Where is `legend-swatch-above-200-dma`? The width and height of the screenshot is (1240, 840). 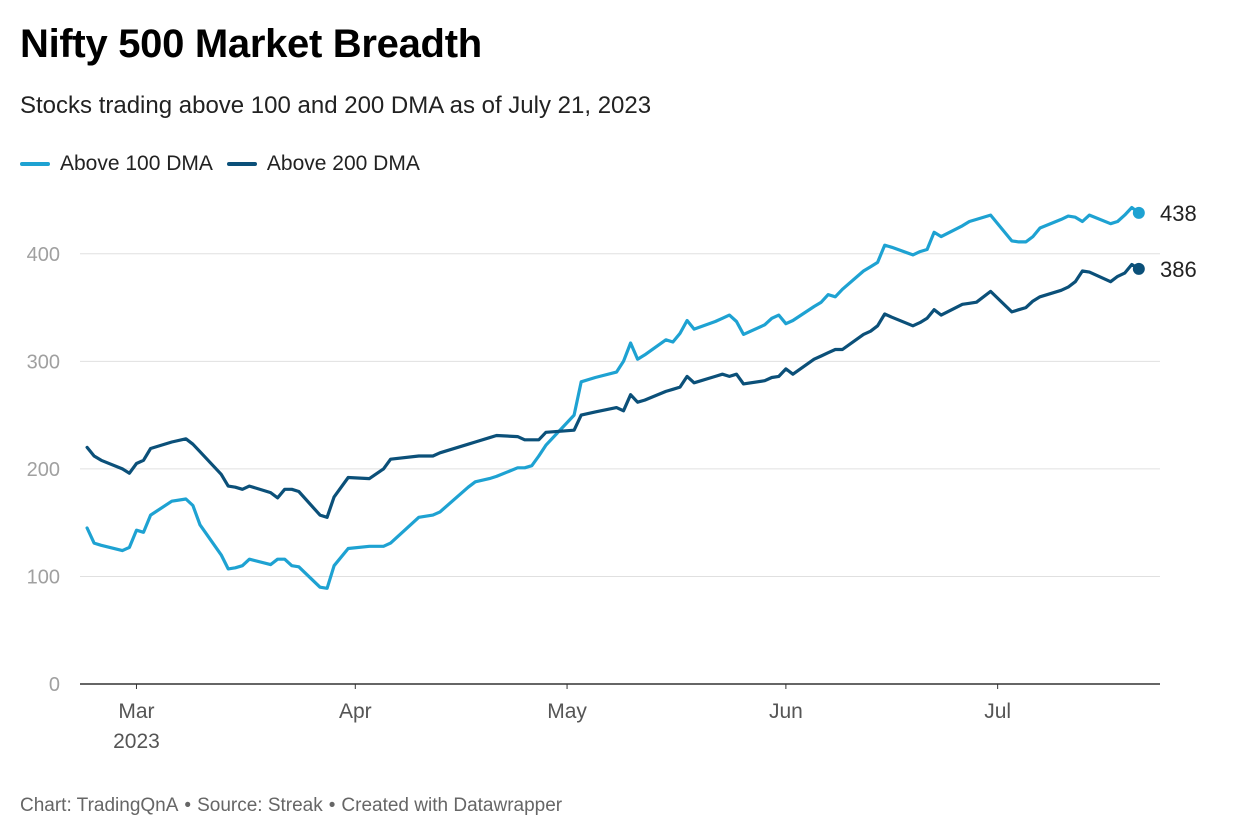 legend-swatch-above-200-dma is located at coordinates (241, 164).